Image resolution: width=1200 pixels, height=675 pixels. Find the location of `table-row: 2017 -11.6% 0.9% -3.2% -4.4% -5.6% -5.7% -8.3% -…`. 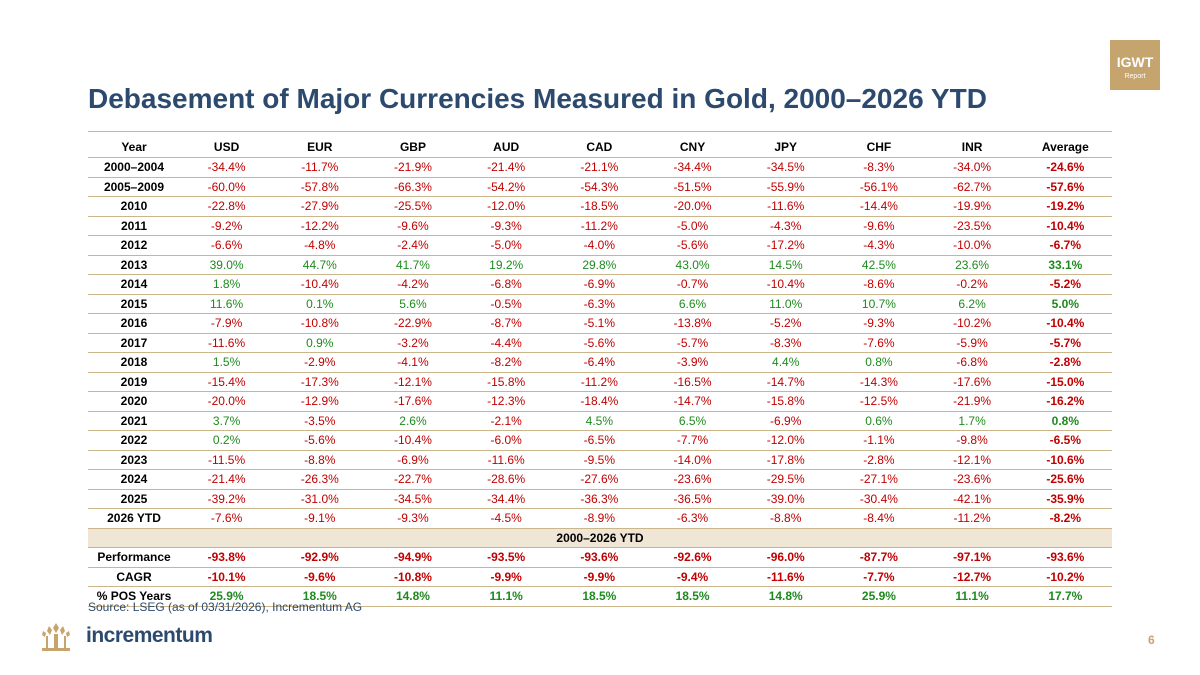

table-row: 2017 -11.6% 0.9% -3.2% -4.4% -5.6% -5.7% -8.3% -… is located at coordinates (600, 343).